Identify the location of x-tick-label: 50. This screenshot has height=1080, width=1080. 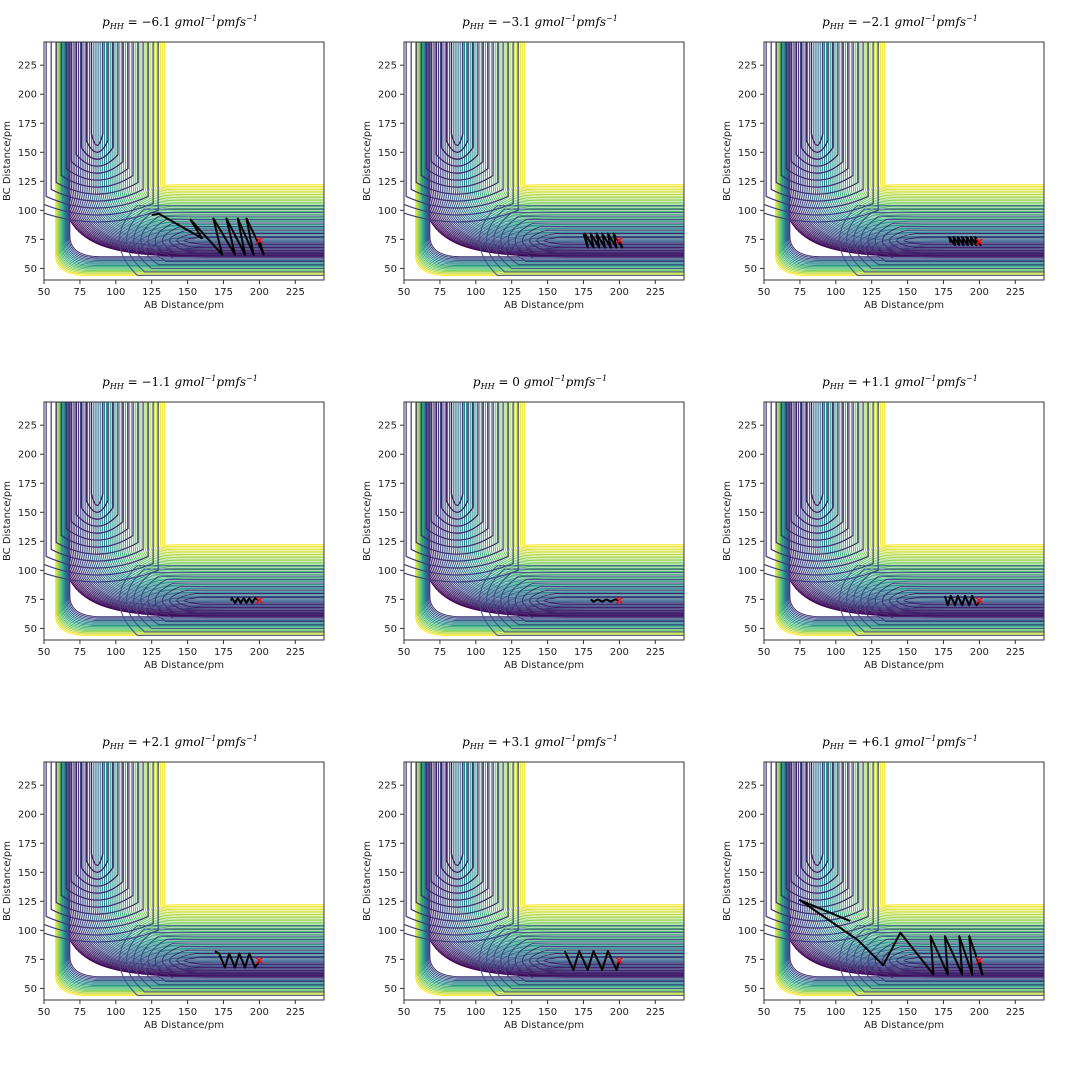
(764, 652).